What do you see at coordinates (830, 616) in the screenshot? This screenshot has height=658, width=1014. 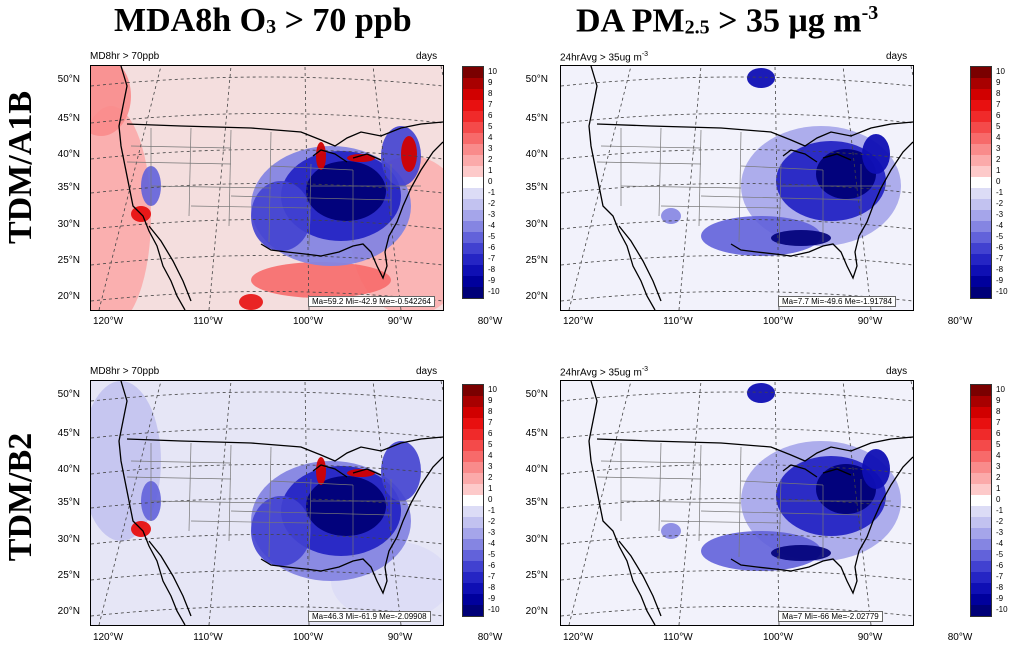 I see `statistics-box: Ma=7 Mi=-66 Me=-2.02779` at bounding box center [830, 616].